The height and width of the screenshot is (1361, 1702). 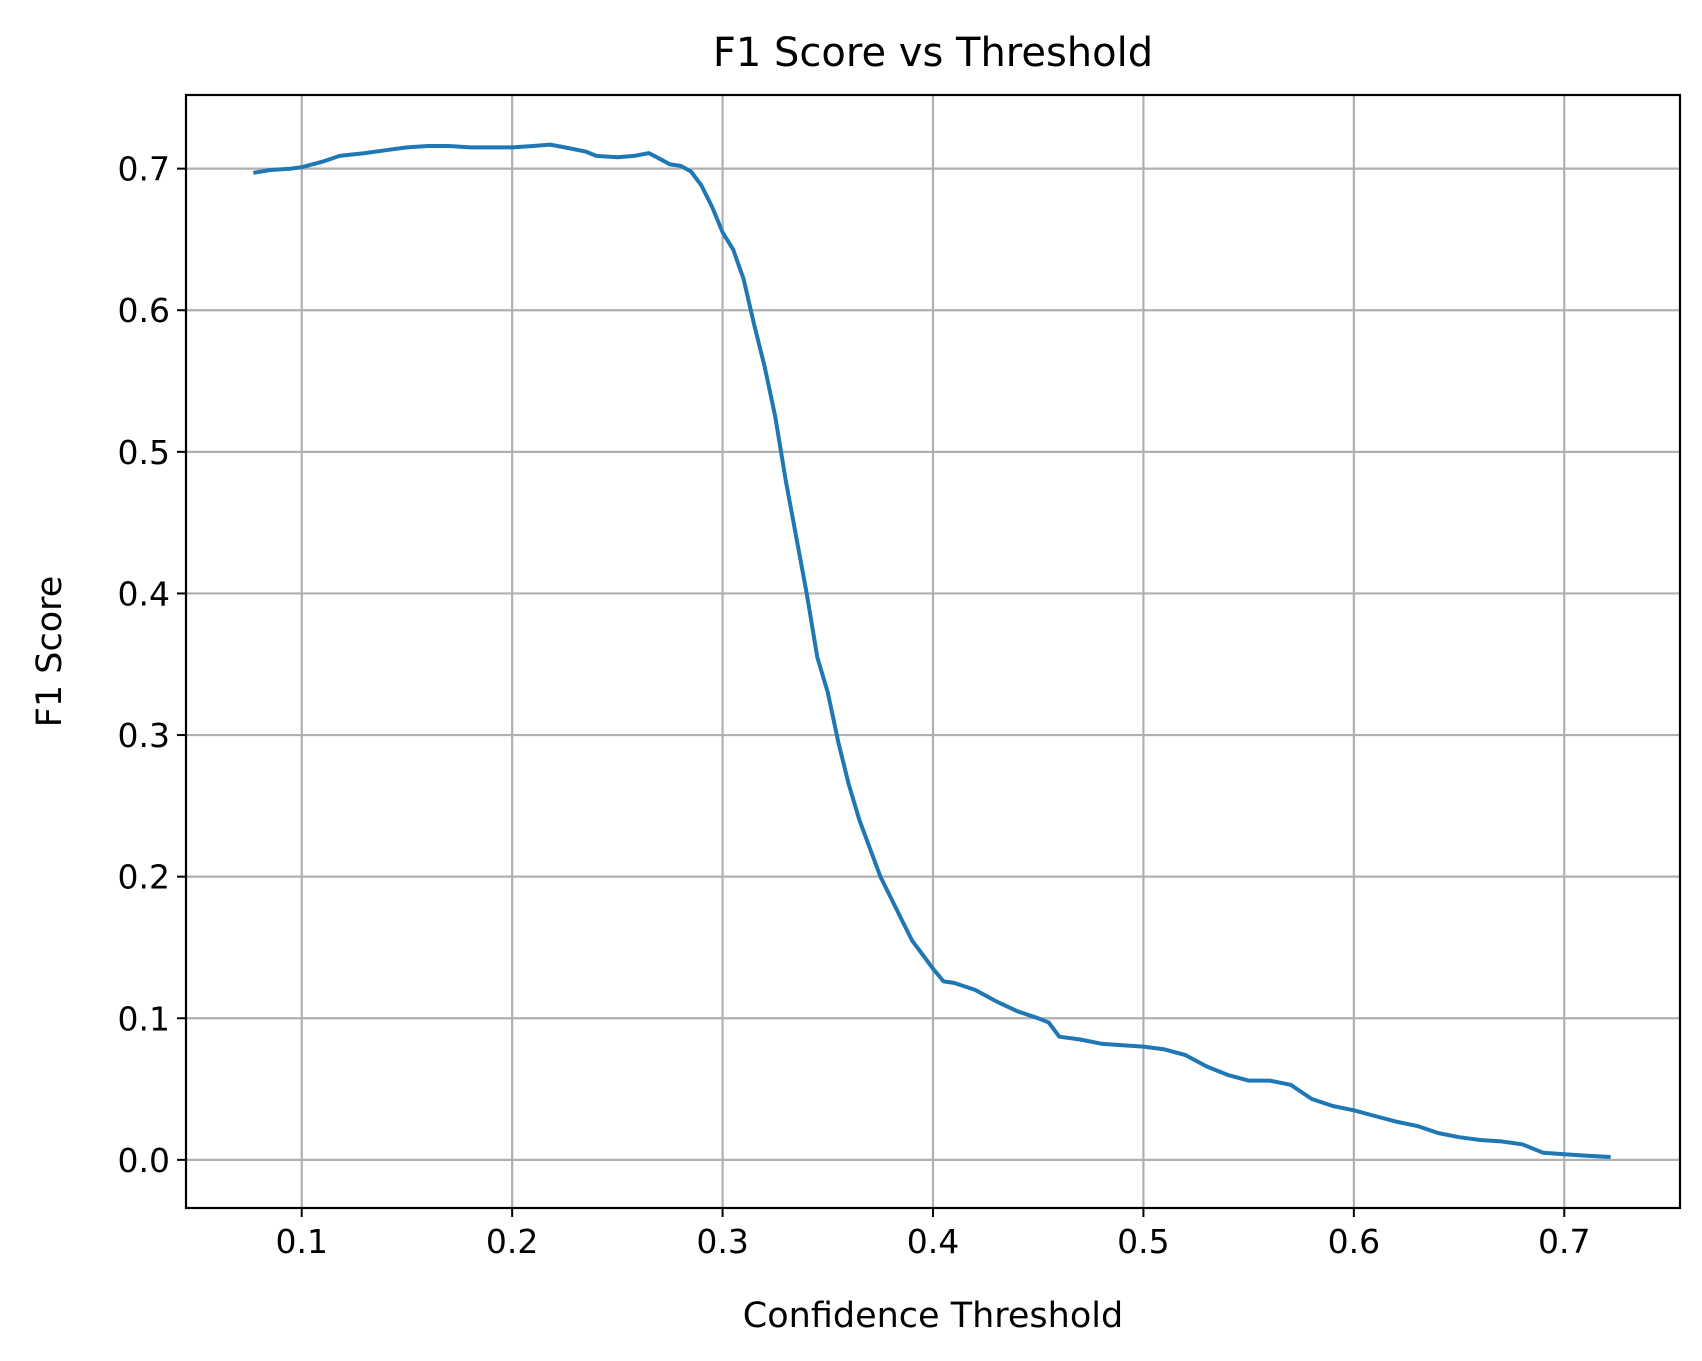 I want to click on x-tick-label: 0.1, so click(x=301, y=1241).